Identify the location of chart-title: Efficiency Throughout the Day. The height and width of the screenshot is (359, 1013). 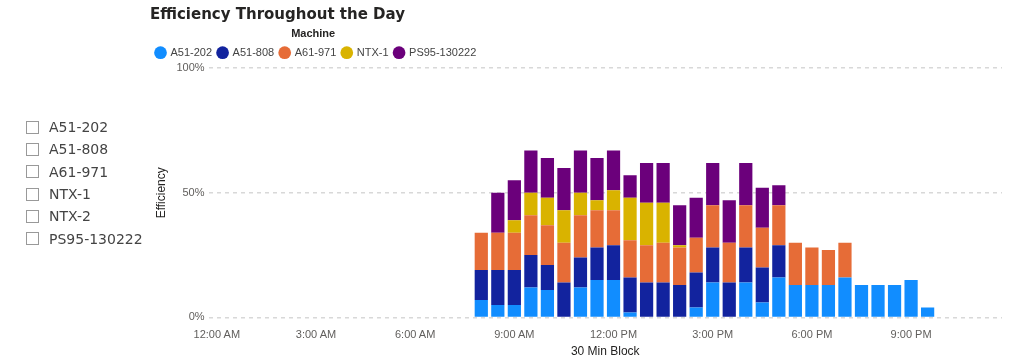
(278, 13).